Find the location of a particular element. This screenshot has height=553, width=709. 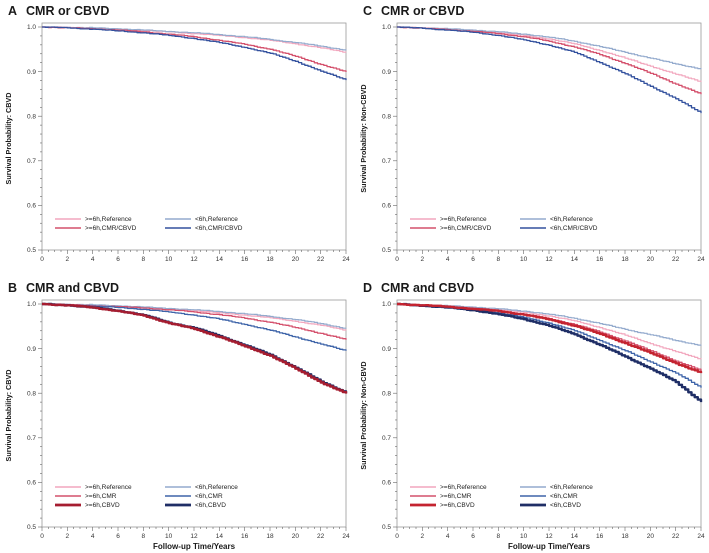

panel-title: A CMR or CBVD is located at coordinates (58, 11).